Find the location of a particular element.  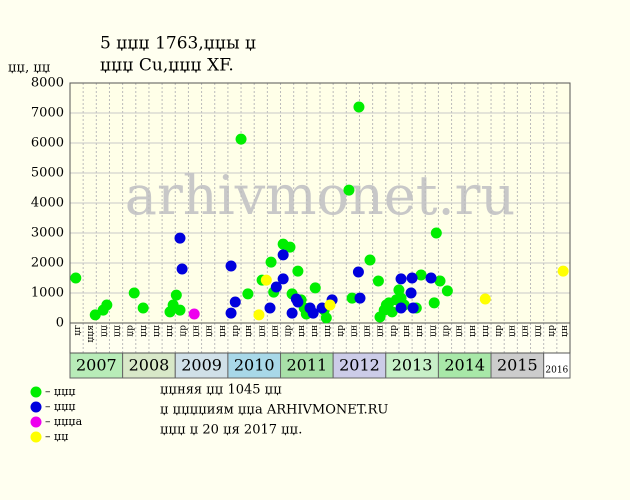

year-label: 2014 is located at coordinates (464, 365).